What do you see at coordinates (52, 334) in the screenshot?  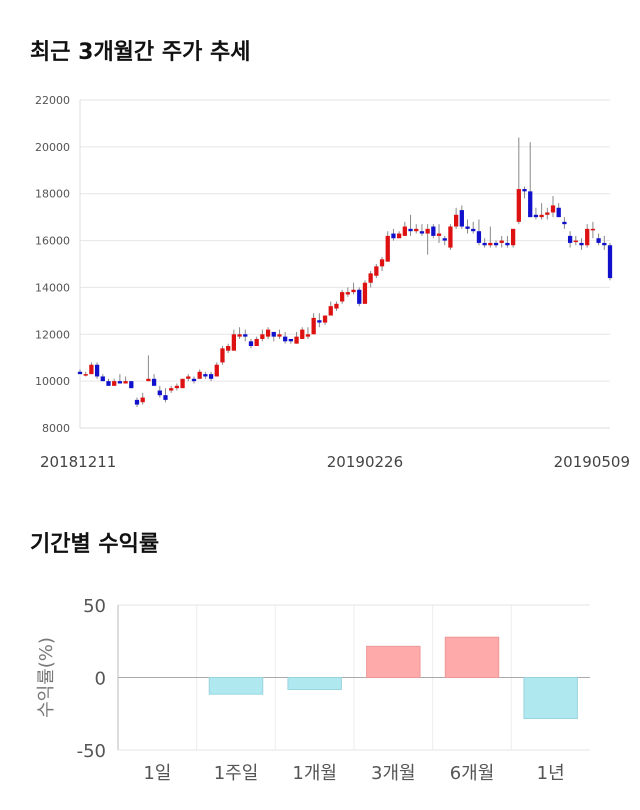 I see `price-y-tick-label: 12000` at bounding box center [52, 334].